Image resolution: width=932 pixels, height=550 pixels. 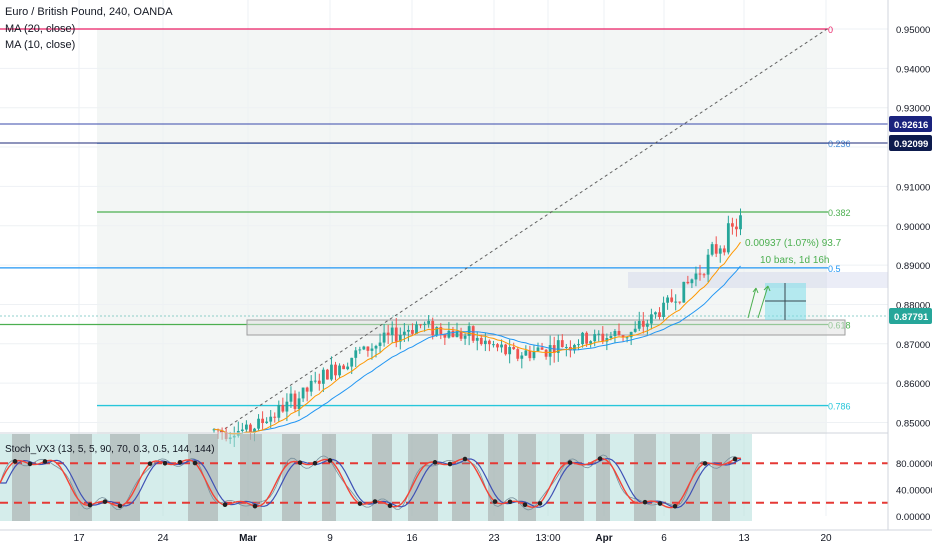 I want to click on fib-label-0: 0, so click(x=830, y=30).